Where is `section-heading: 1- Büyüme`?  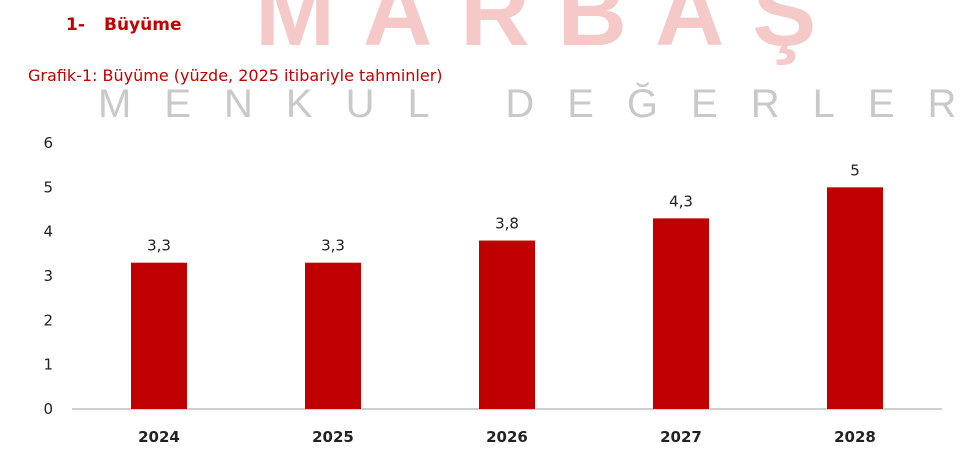 section-heading: 1- Büyüme is located at coordinates (124, 25).